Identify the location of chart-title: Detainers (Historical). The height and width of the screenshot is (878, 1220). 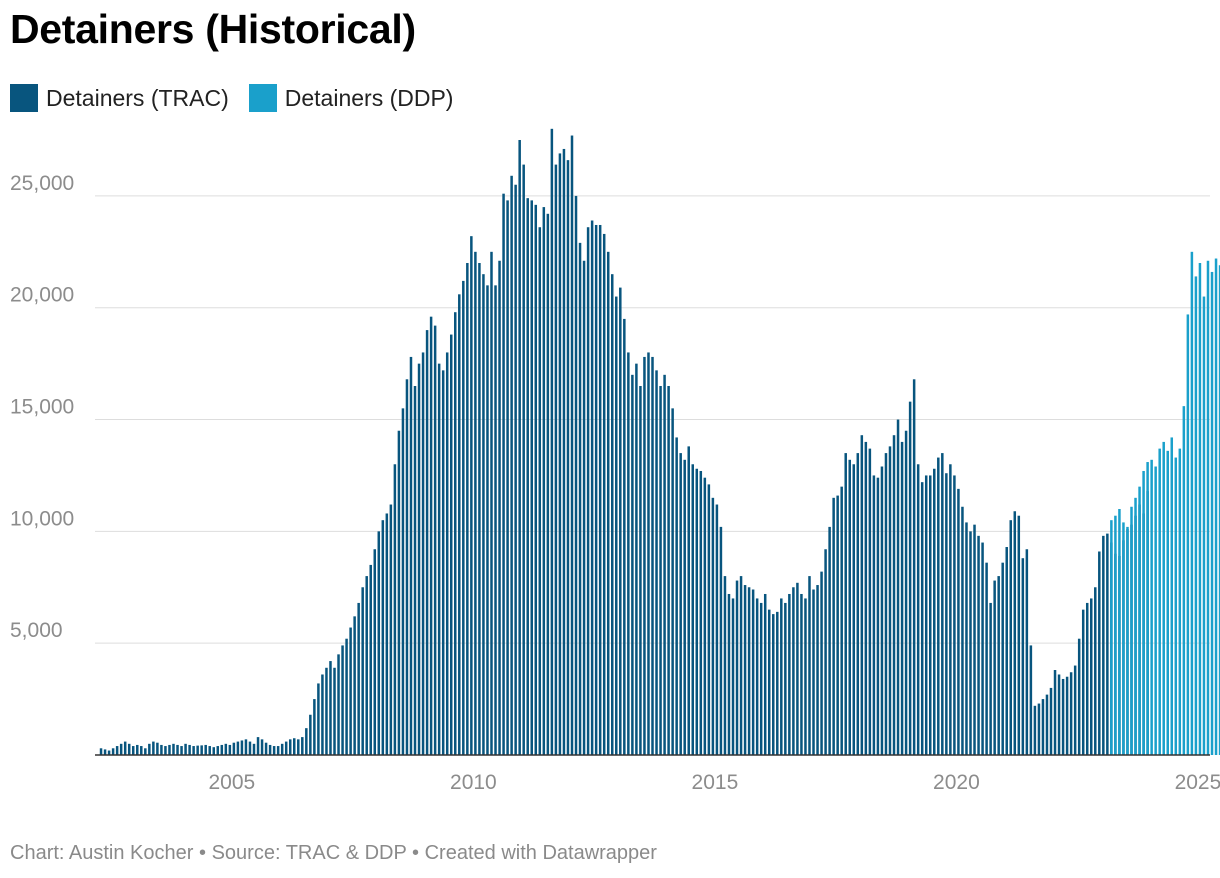
(213, 29).